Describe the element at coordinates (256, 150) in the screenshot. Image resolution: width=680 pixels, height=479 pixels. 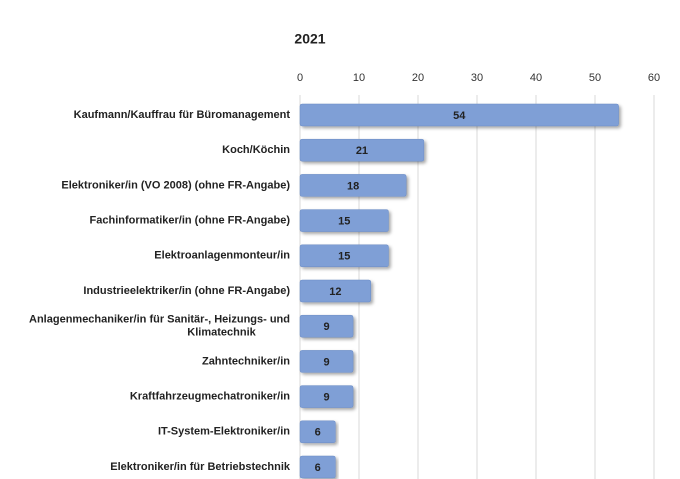
I see `y-tick-label: Koch/Köchin` at that location.